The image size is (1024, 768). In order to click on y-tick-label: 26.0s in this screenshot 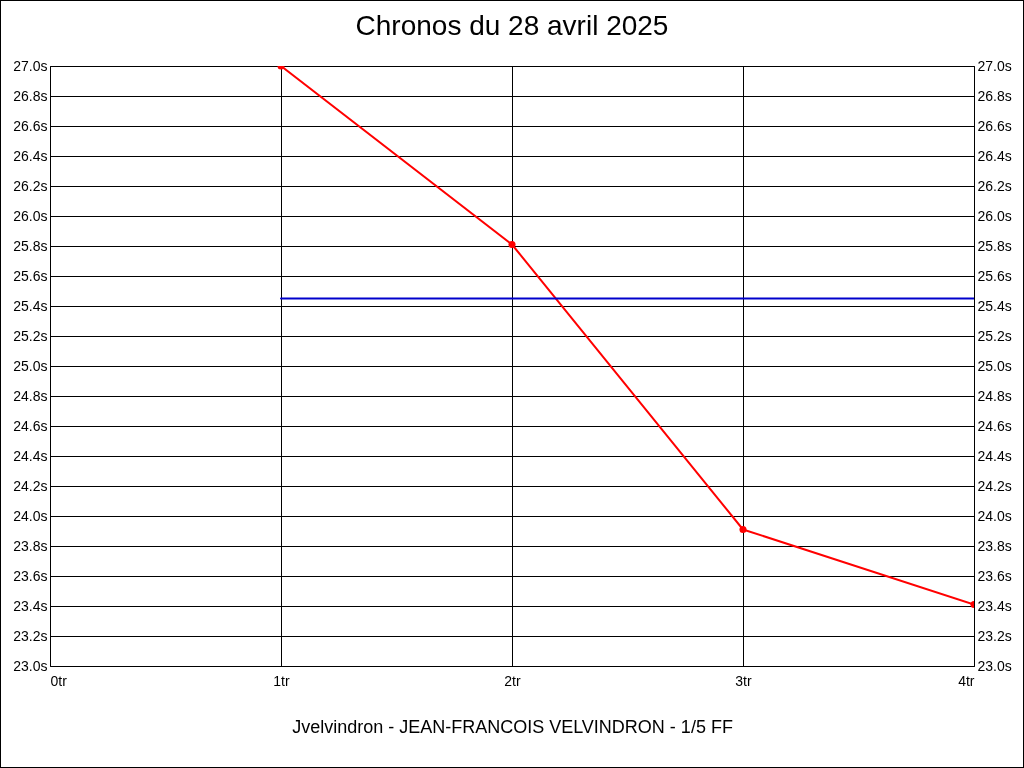, I will do `click(30, 215)`.